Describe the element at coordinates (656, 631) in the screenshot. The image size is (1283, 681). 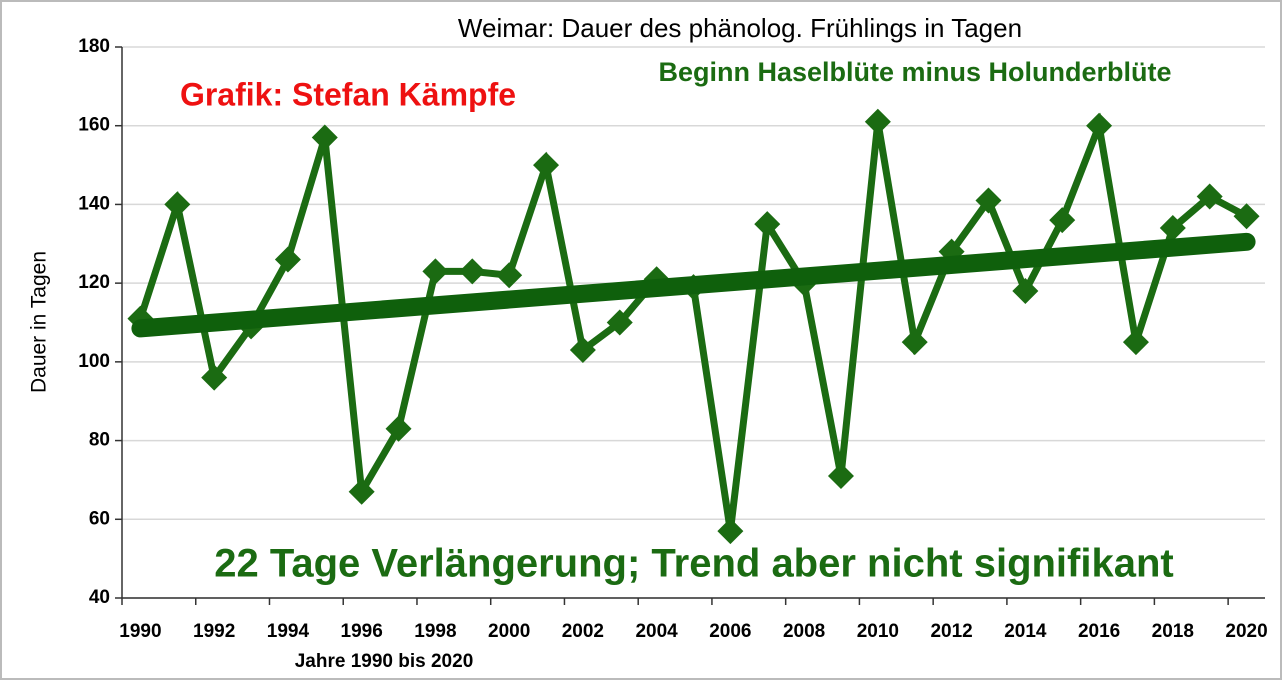
I see `x-tick-label: 2004` at that location.